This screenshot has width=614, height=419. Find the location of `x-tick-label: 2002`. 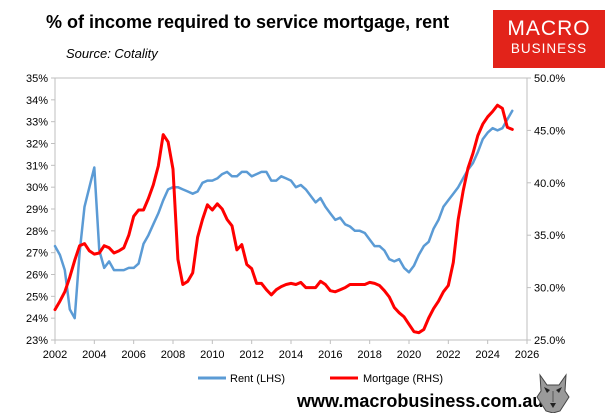

x-tick-label: 2002 is located at coordinates (55, 355).